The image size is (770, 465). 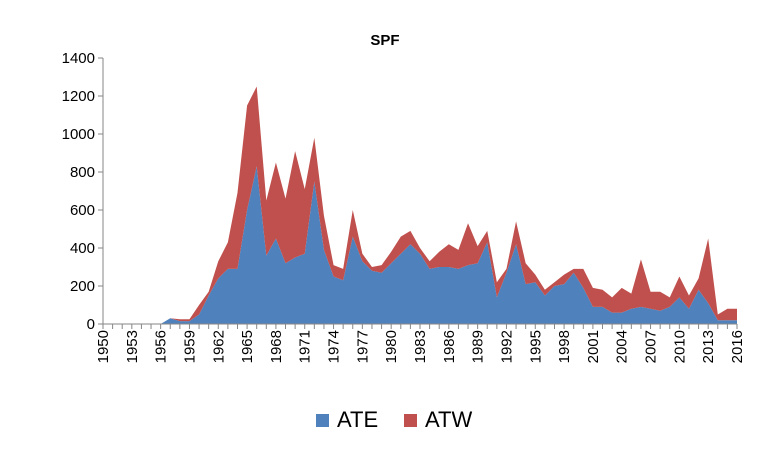 I want to click on x-tick-label: 1974, so click(x=334, y=346).